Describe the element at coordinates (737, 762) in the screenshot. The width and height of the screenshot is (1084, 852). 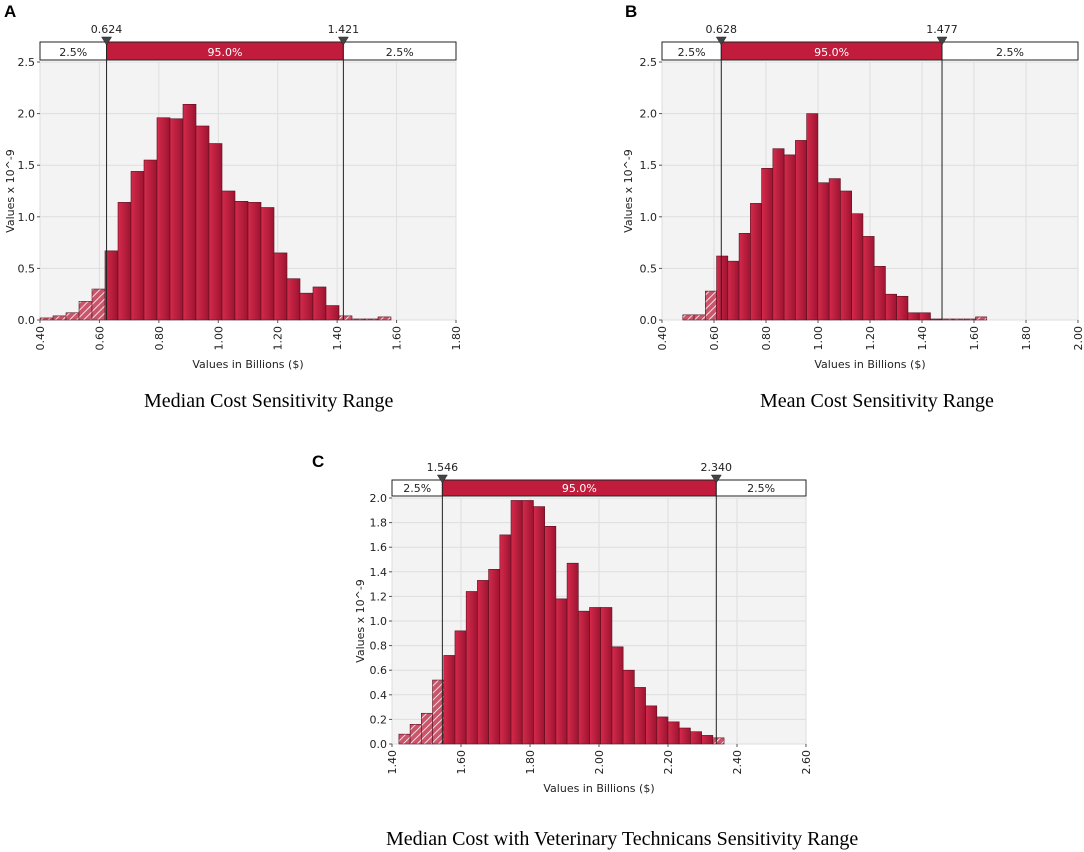
I see `x-tick-label: 2.40` at that location.